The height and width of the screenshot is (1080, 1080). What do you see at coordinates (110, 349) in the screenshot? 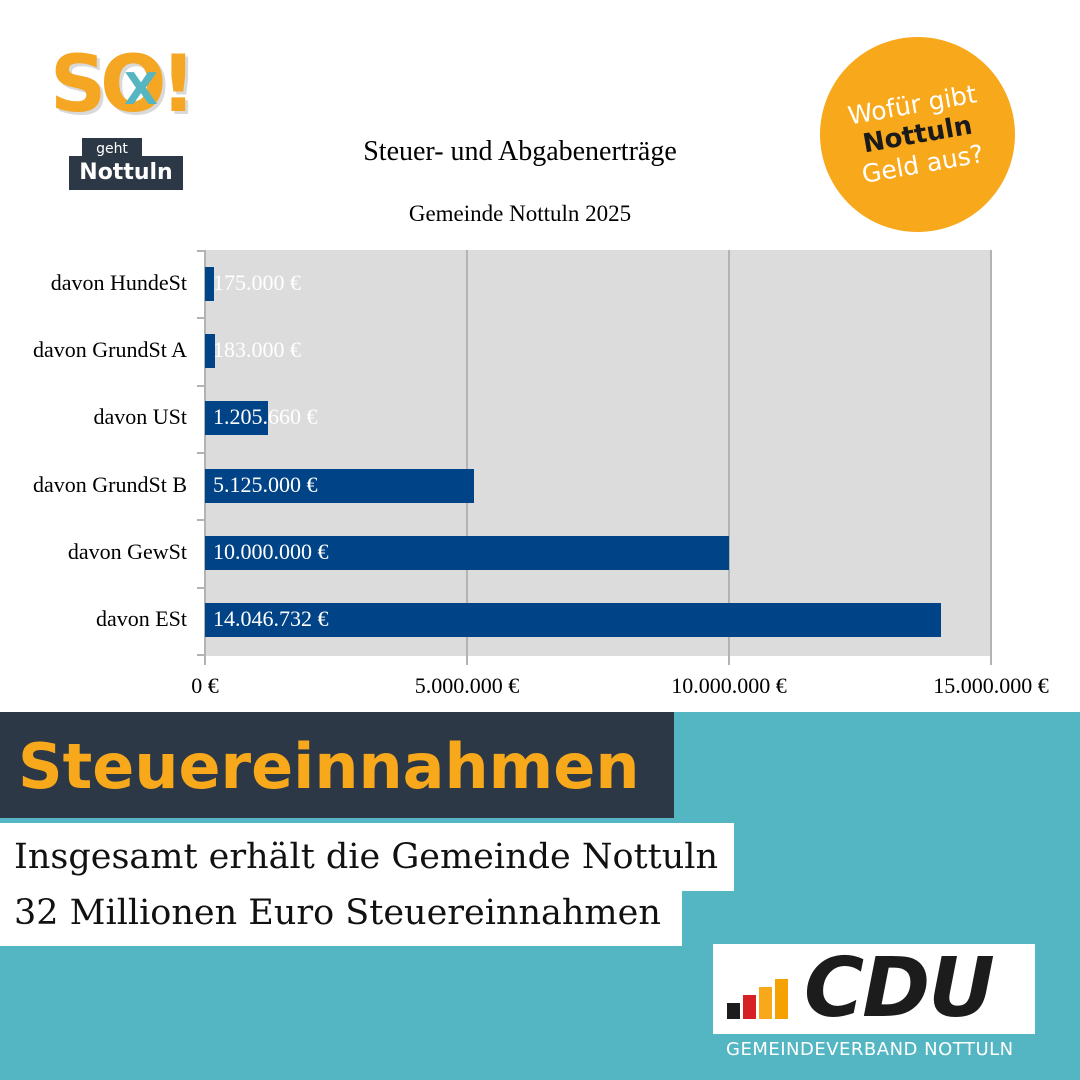
I see `category-label: davon GrundSt A` at bounding box center [110, 349].